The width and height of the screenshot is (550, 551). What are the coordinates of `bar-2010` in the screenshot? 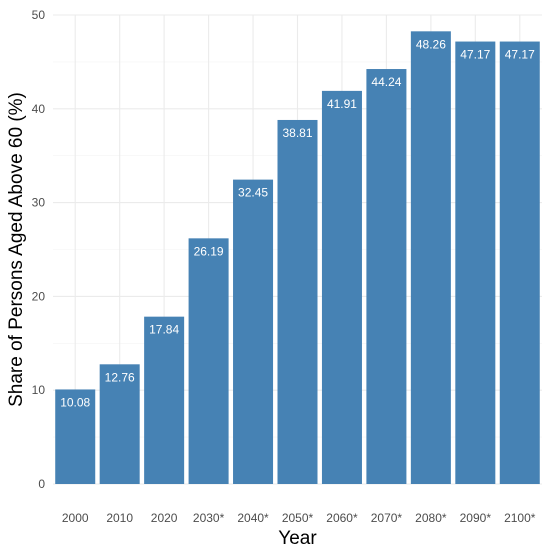 It's located at (119, 424).